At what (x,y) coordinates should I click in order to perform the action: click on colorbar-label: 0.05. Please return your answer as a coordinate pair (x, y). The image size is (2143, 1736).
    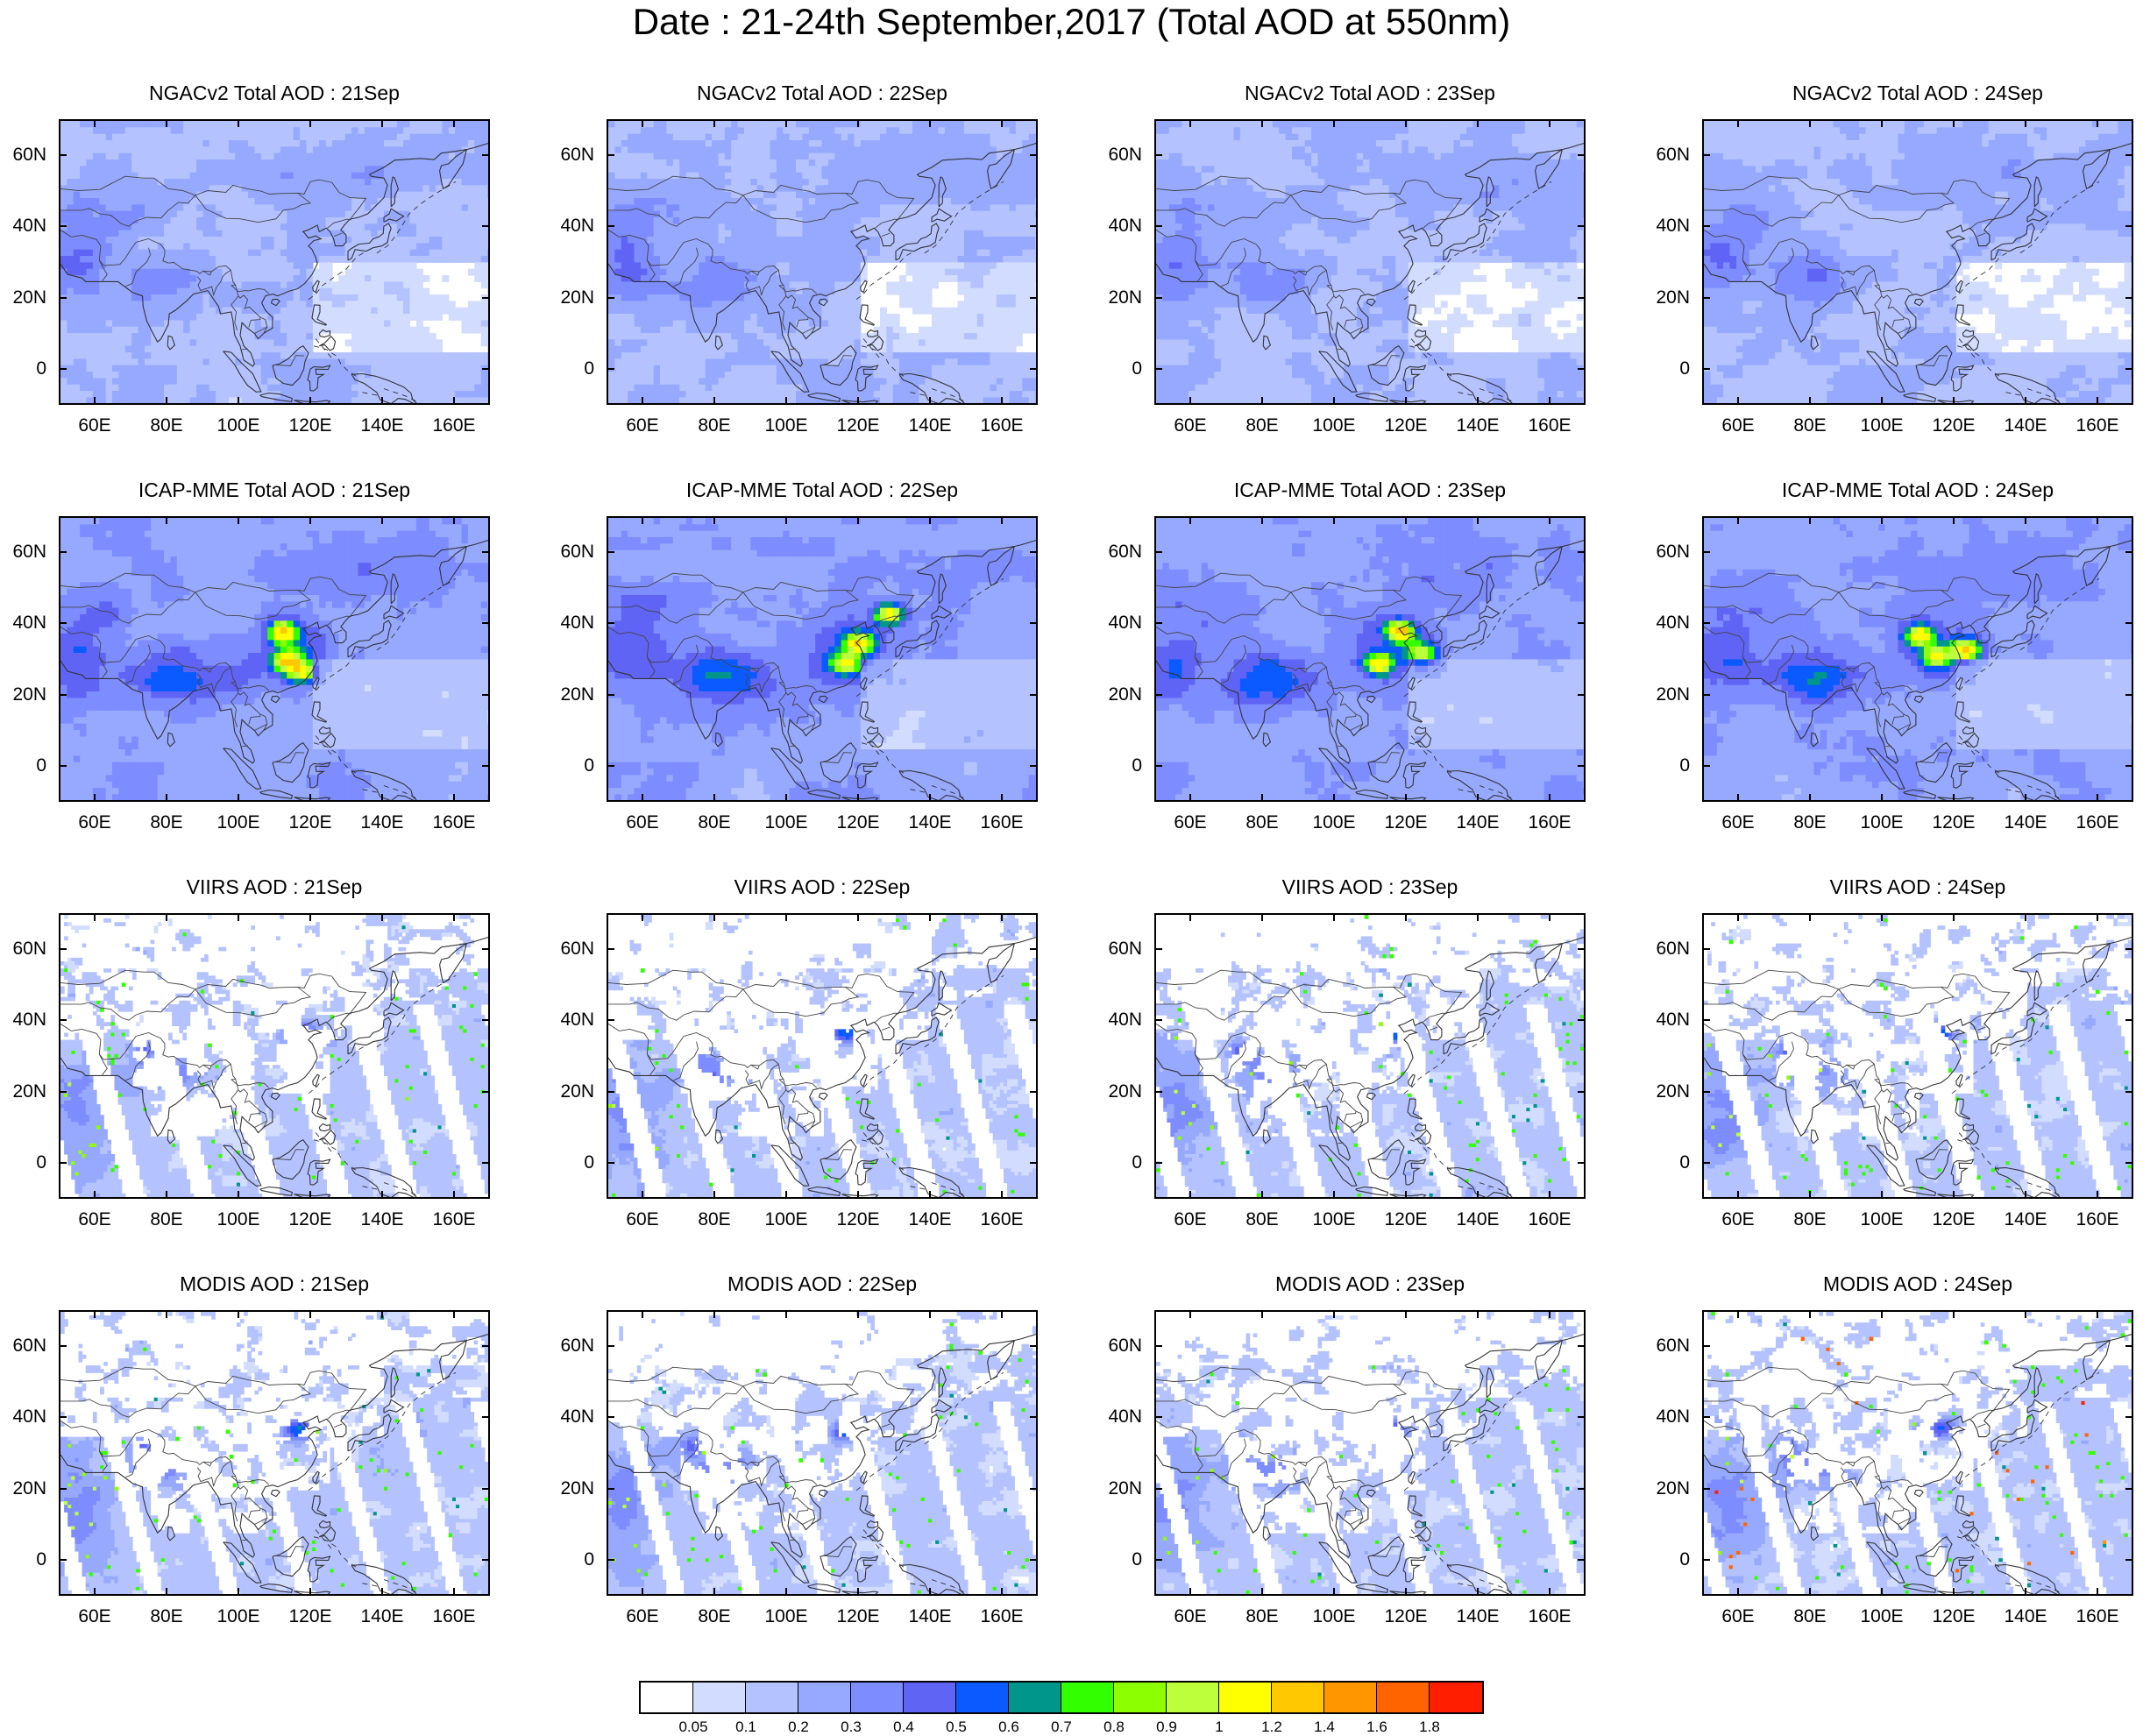
    Looking at the image, I should click on (693, 1727).